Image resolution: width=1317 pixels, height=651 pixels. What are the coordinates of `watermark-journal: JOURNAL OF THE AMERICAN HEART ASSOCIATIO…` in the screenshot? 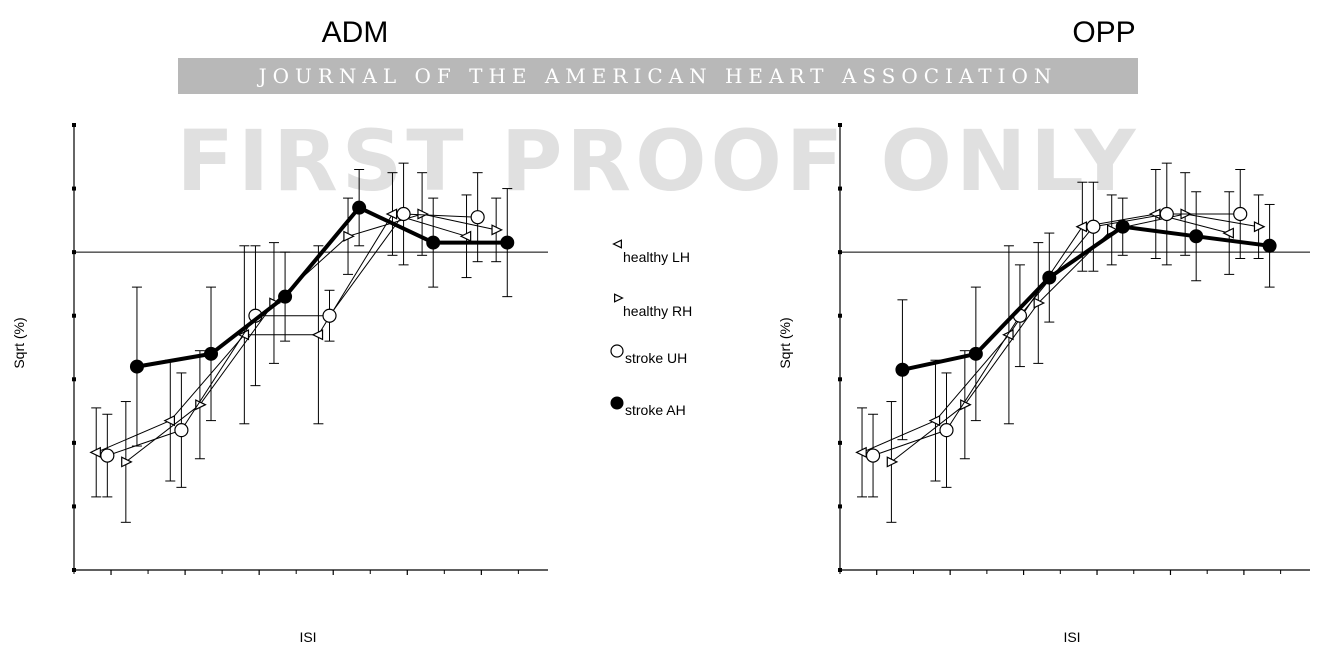 It's located at (657, 76).